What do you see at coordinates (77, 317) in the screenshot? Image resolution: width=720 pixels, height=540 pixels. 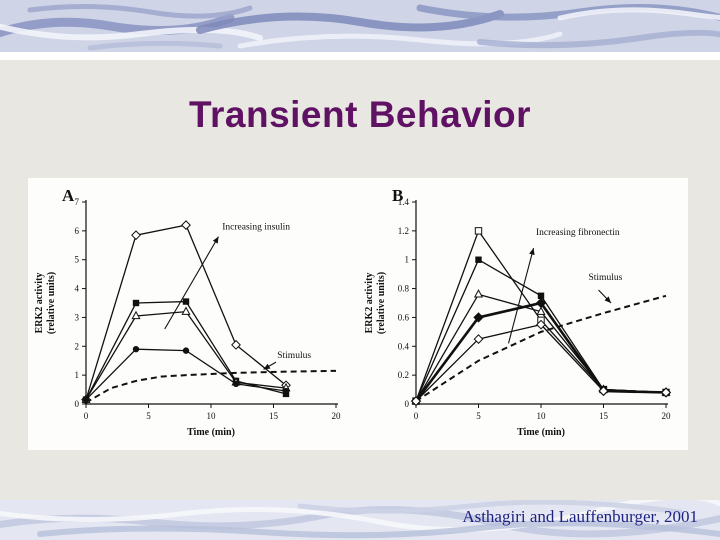 I see `svg-text: 3` at bounding box center [77, 317].